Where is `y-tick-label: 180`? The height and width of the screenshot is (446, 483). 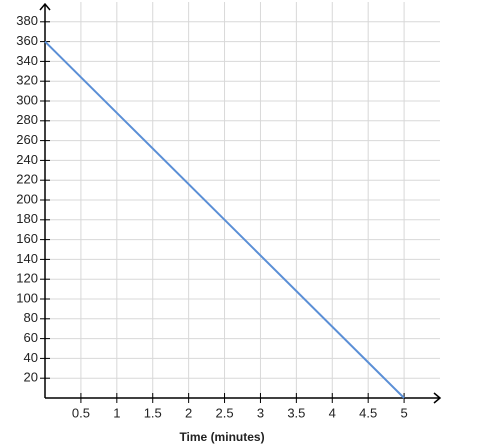 y-tick-label: 180 is located at coordinates (27, 218).